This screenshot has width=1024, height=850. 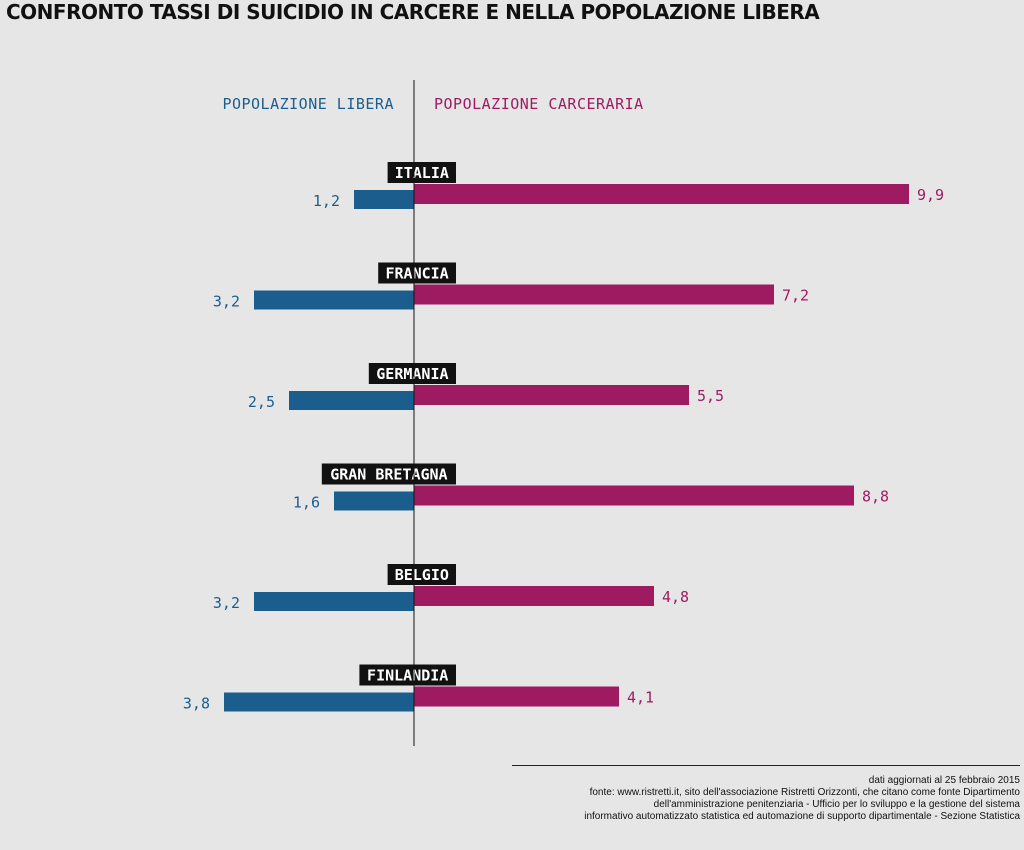 I want to click on value-label-libera: 1,6, so click(x=306, y=503).